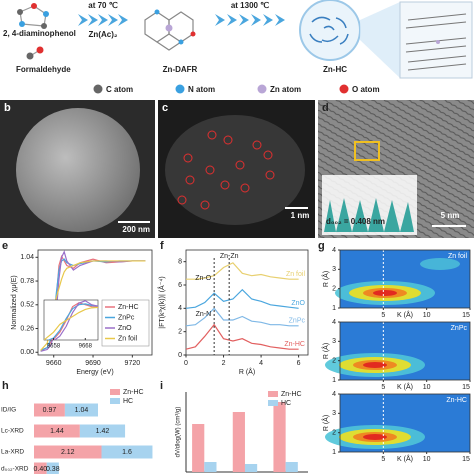 This screenshot has width=474, height=474. Describe the element at coordinates (54, 347) in the screenshot. I see `inset-x-tick-label: 9658` at that location.